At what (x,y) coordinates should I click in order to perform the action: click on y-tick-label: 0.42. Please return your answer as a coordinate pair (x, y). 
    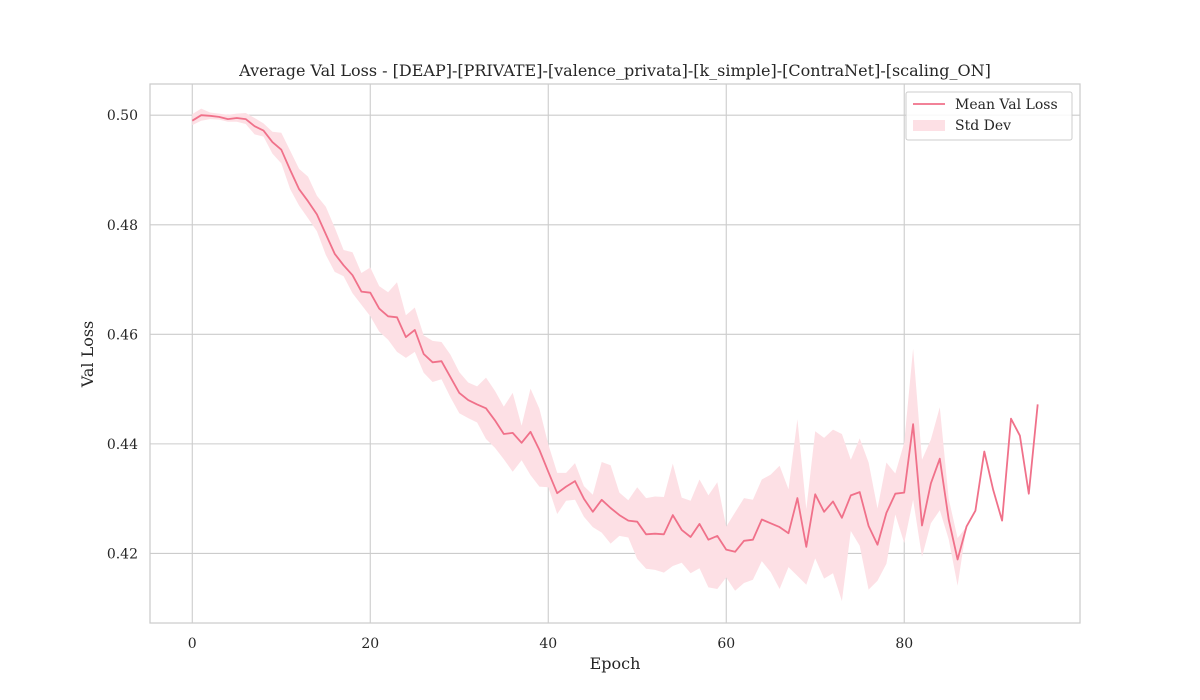
    Looking at the image, I should click on (122, 554).